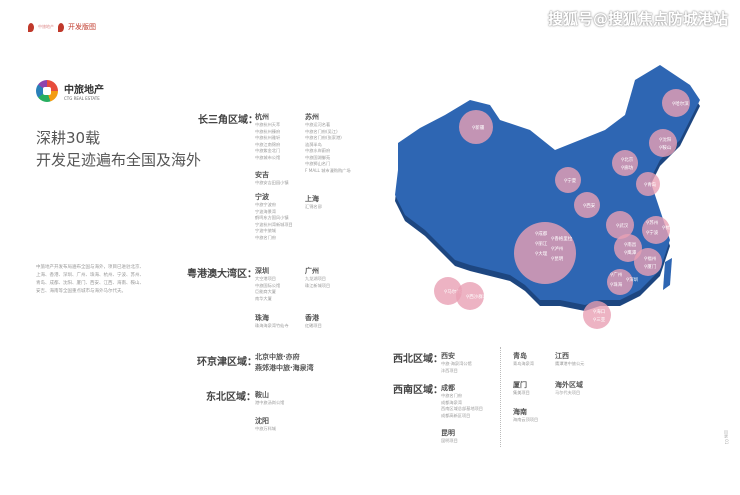 The image size is (740, 495). Describe the element at coordinates (318, 124) in the screenshot. I see `project-item: 中旅运河名著` at that location.